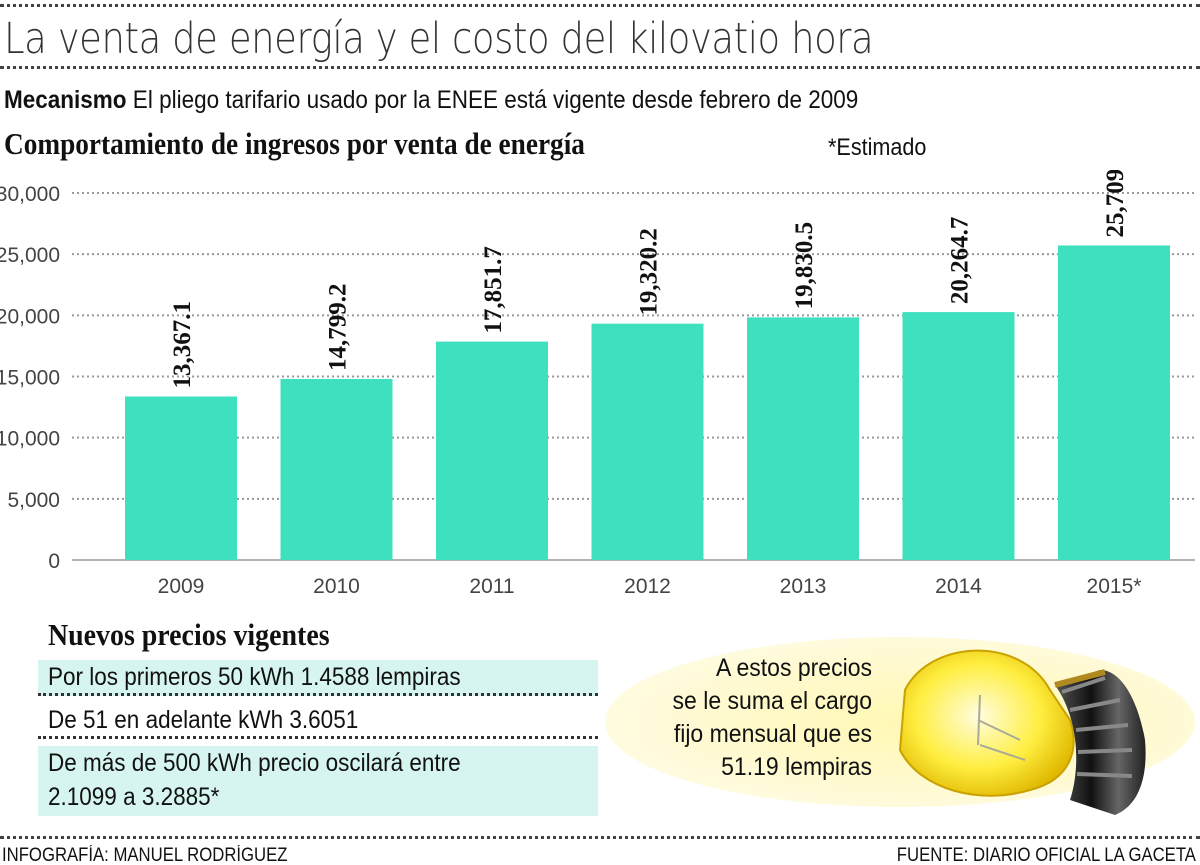  Describe the element at coordinates (254, 763) in the screenshot. I see `price-text: De más de 500 kWh precio oscilará entre` at that location.